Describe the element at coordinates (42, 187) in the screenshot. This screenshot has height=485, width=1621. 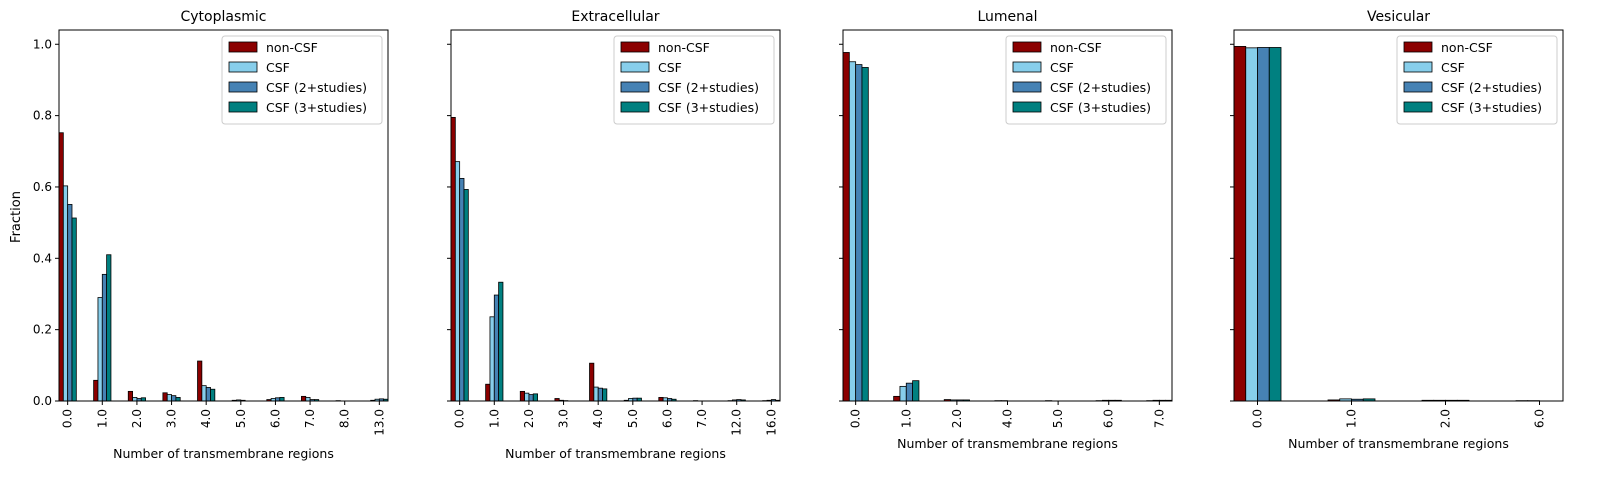
I see `y-tick-label: 0.6` at that location.